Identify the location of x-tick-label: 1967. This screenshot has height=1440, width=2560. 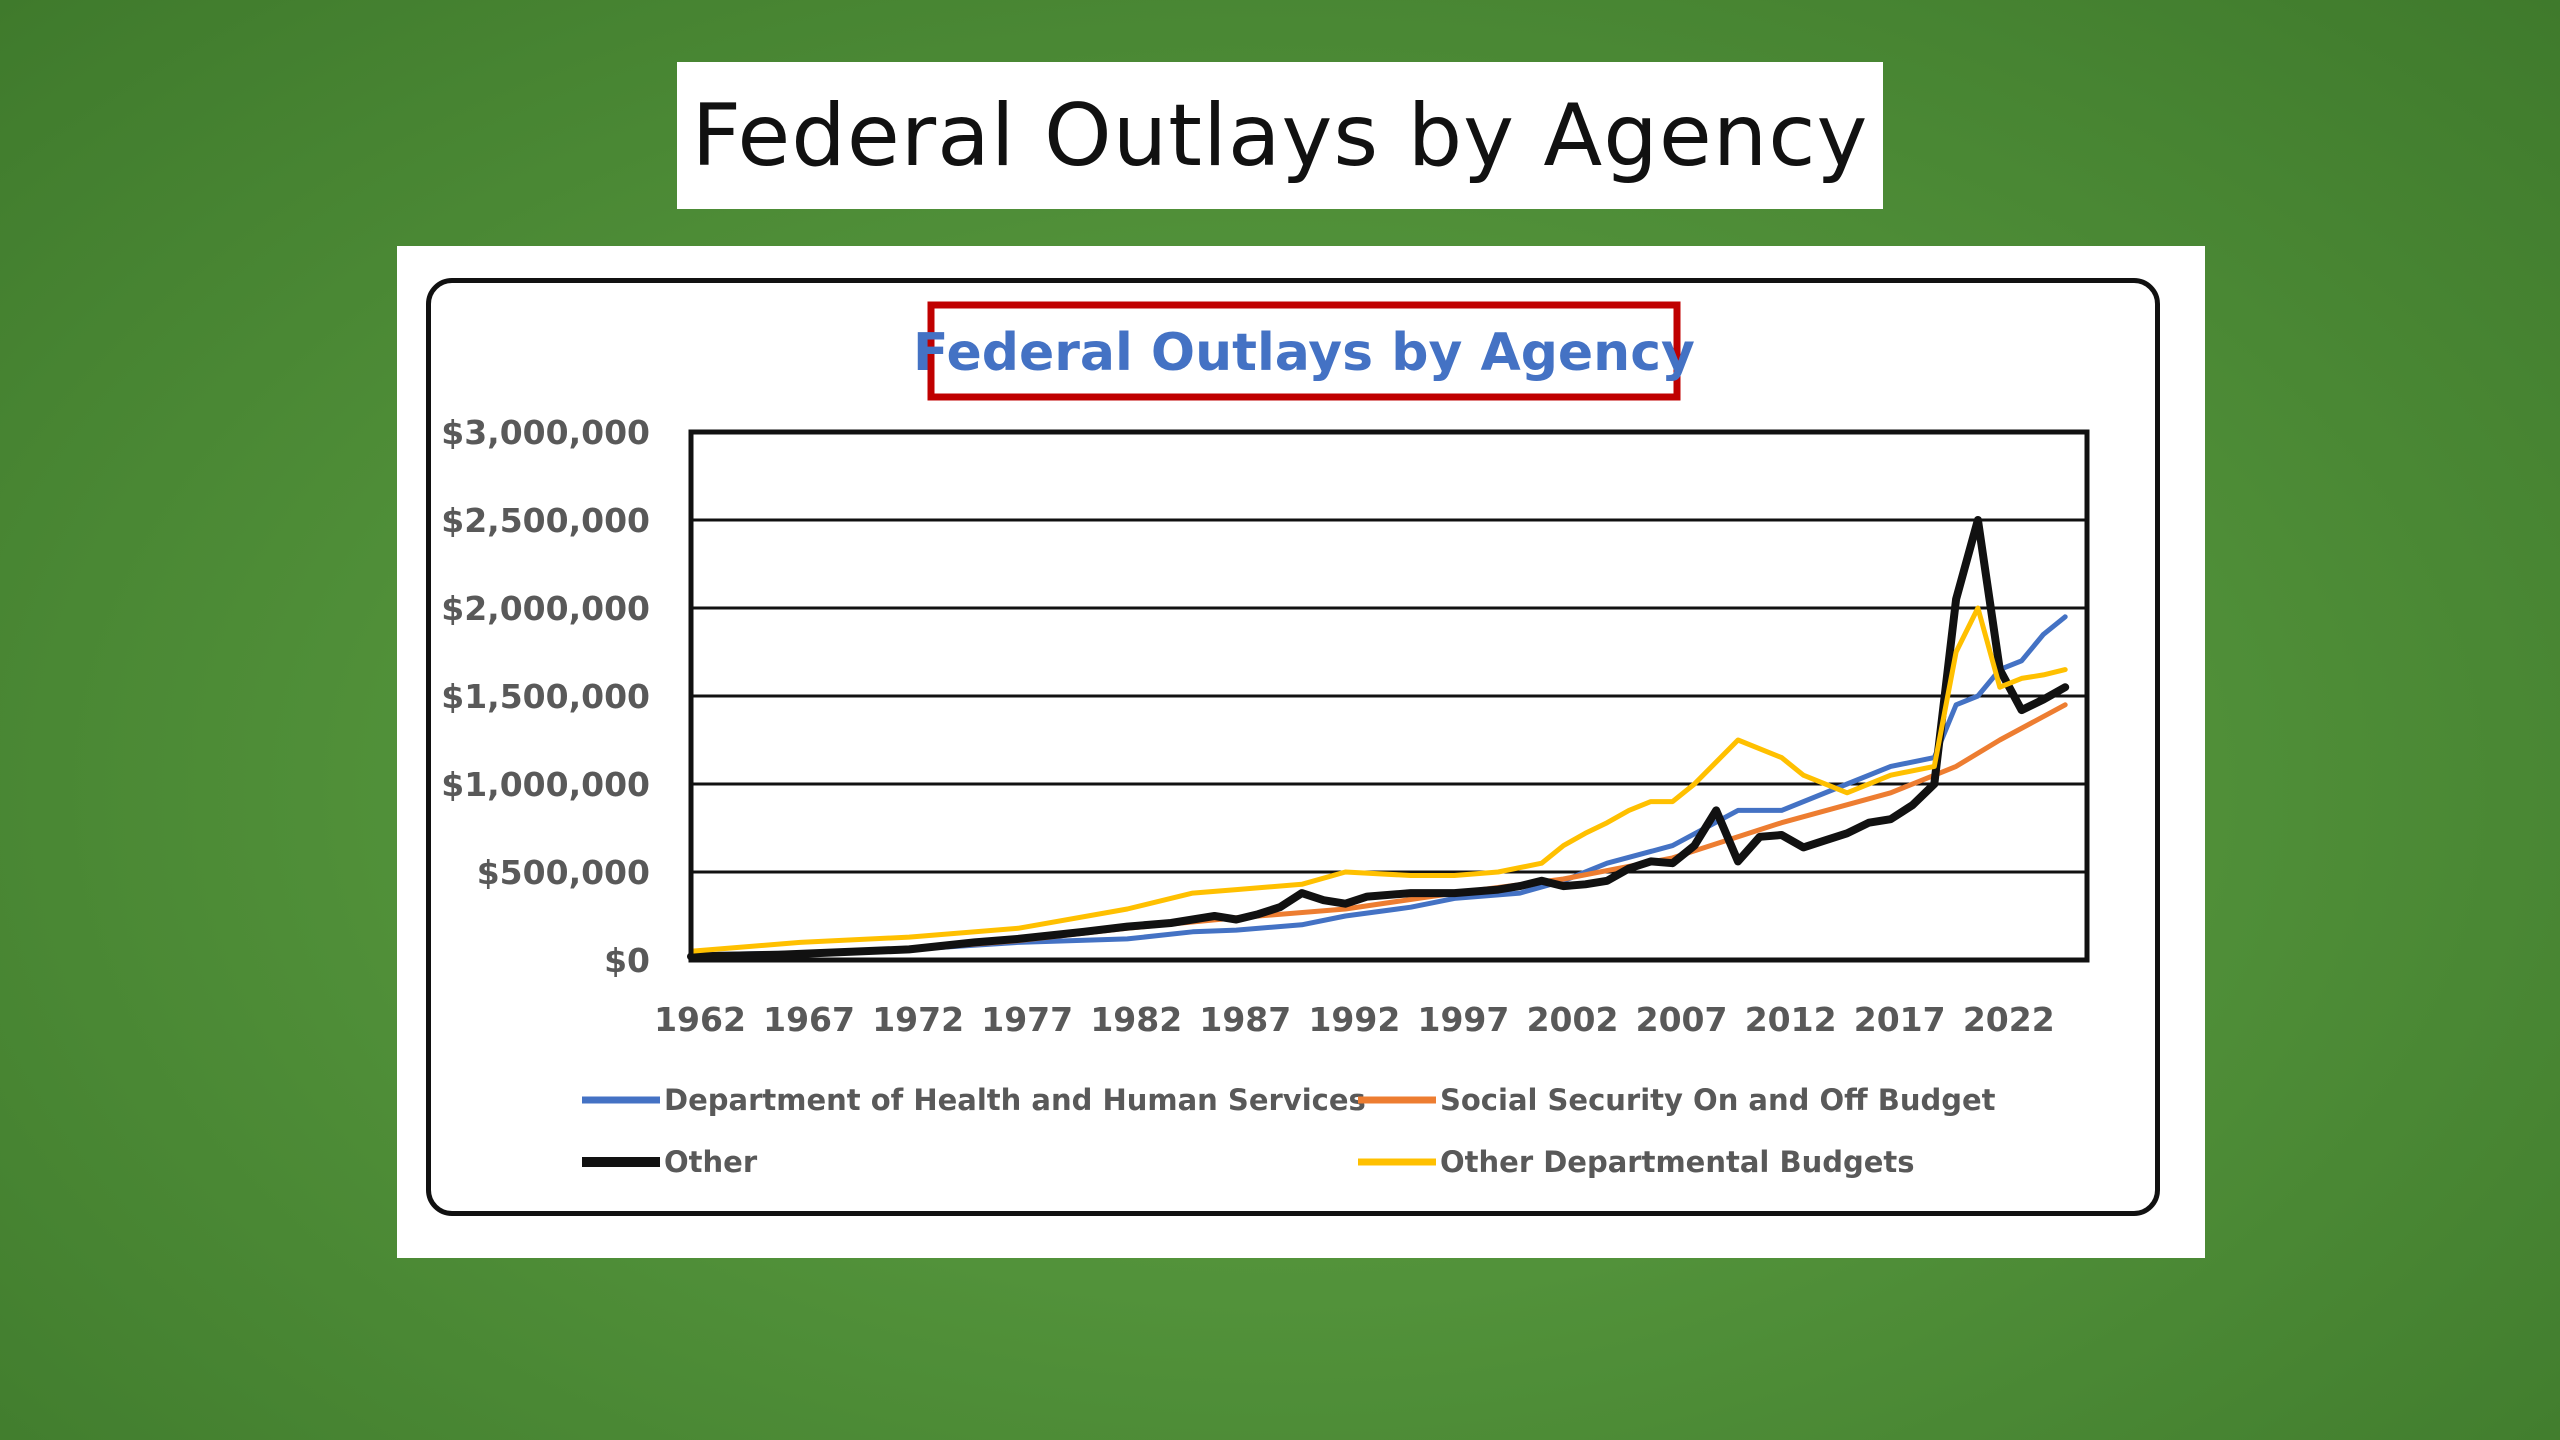
(809, 1019).